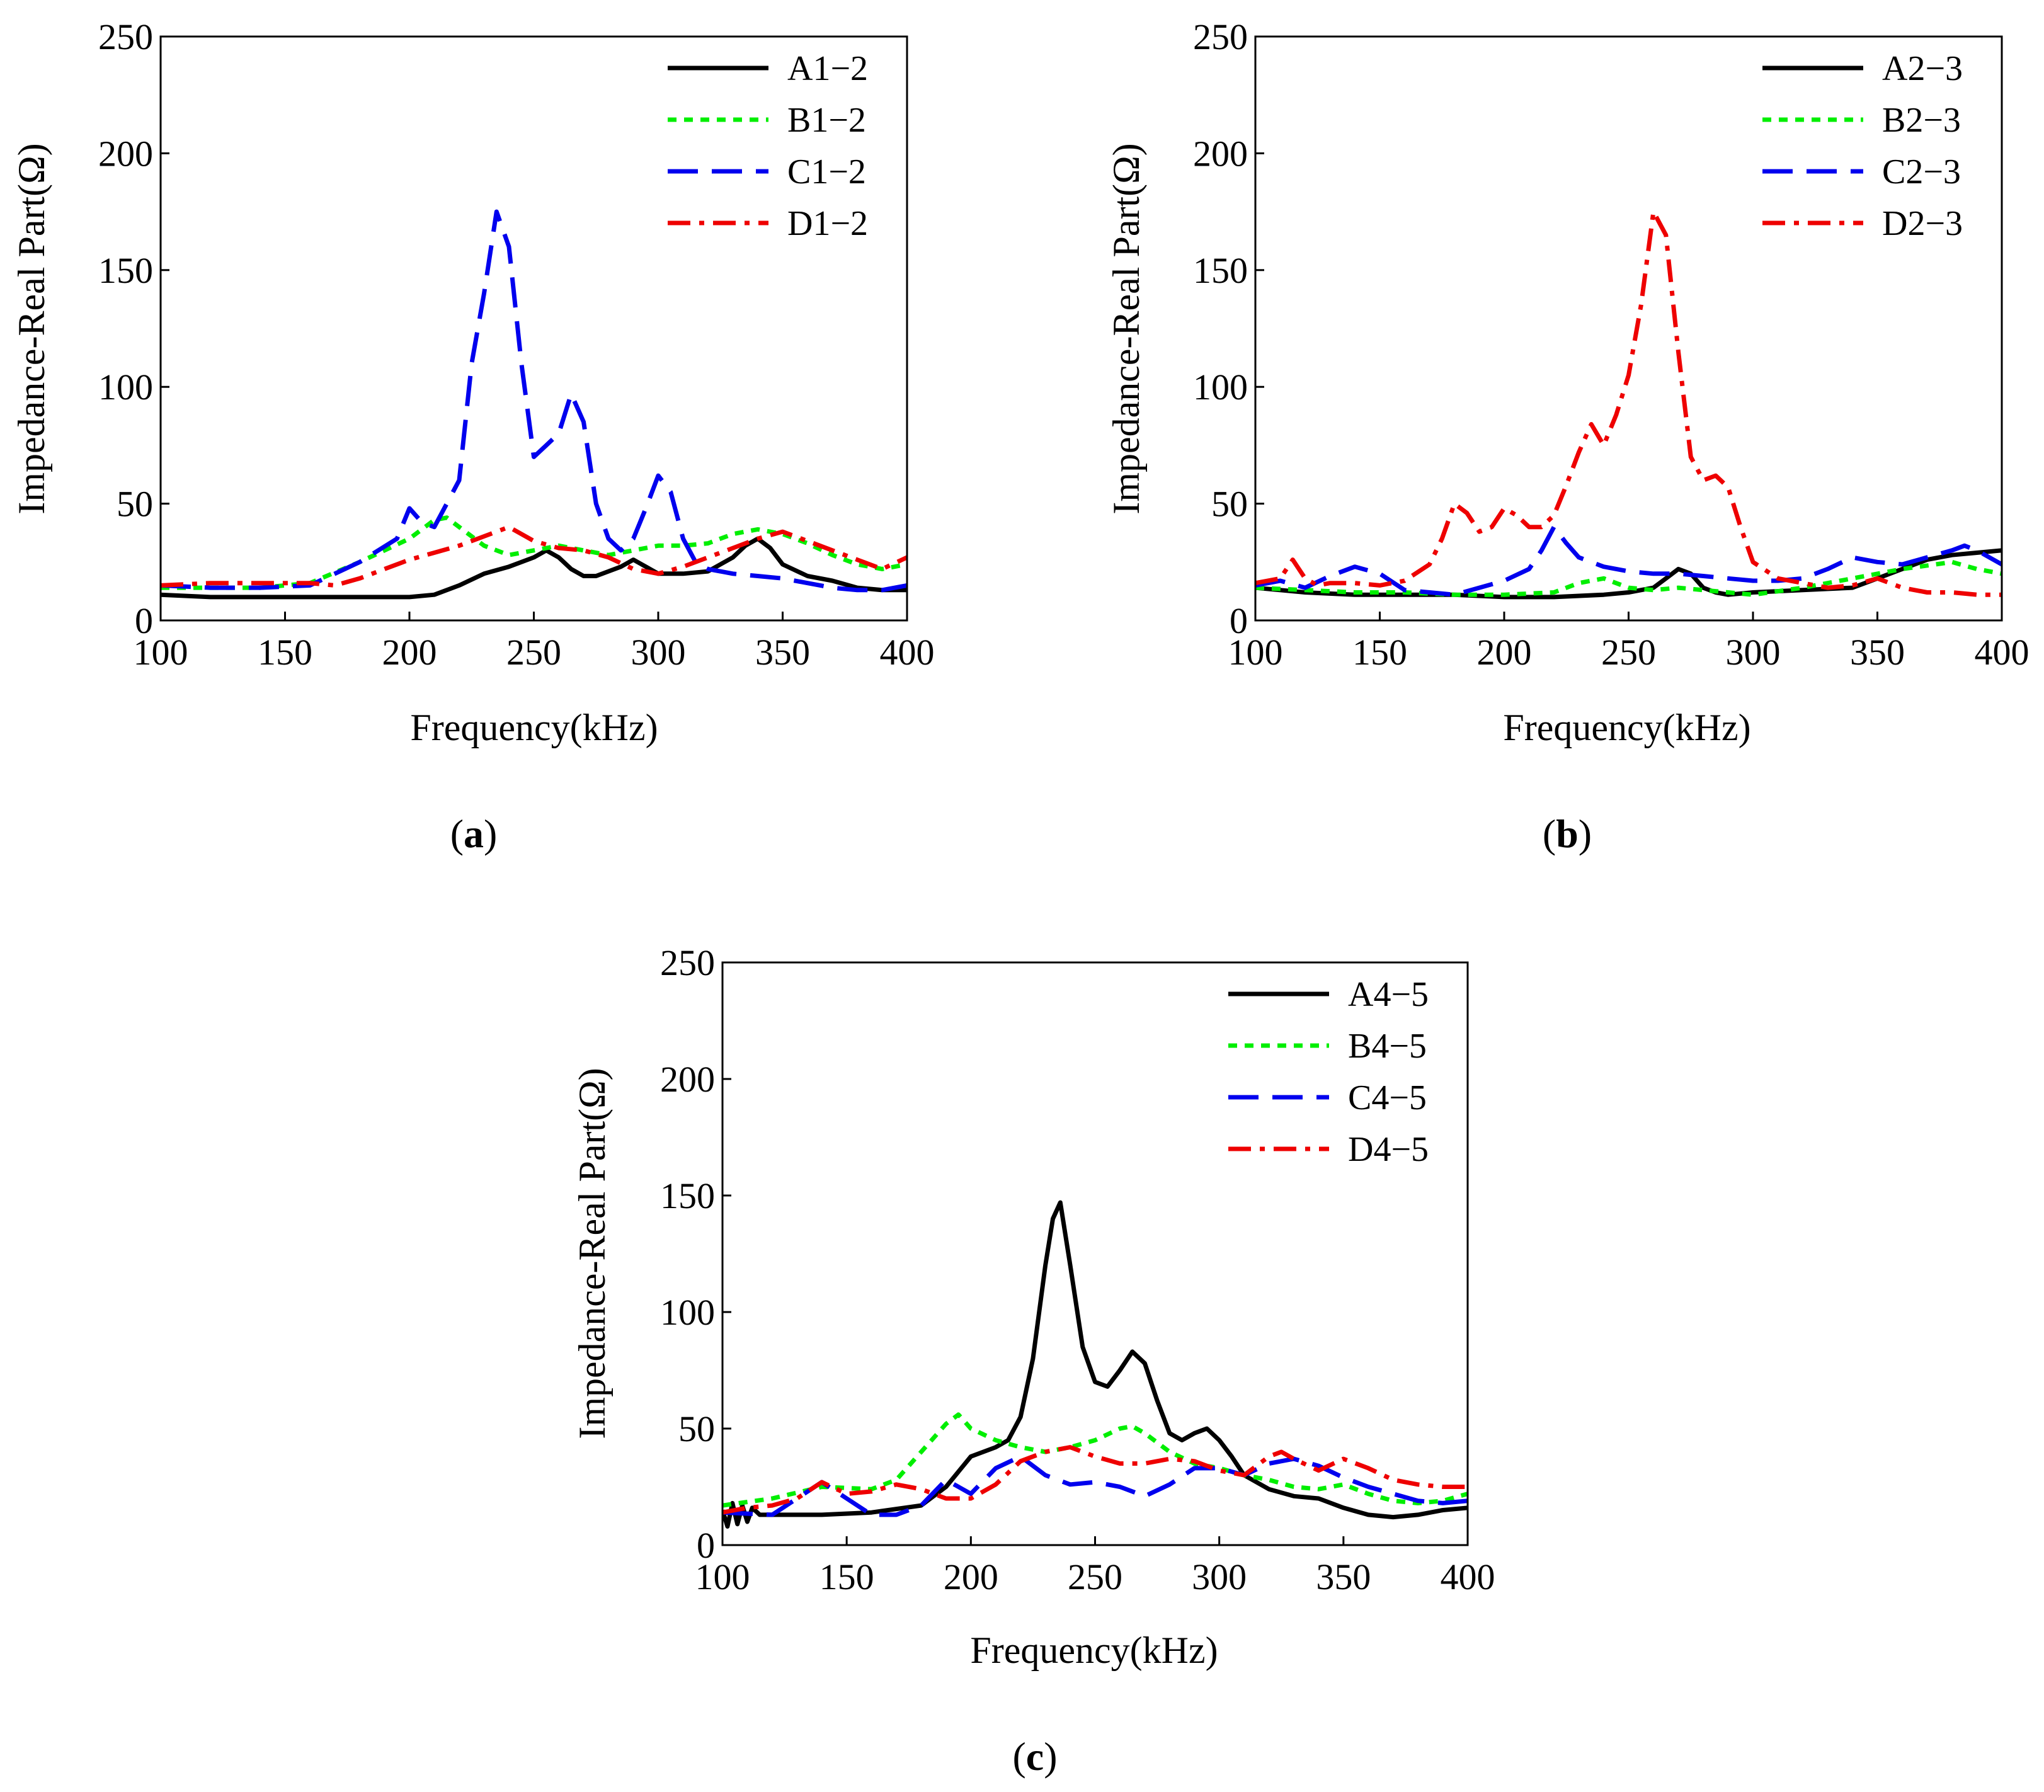 The height and width of the screenshot is (1792, 2044). I want to click on series-line-D1−2, so click(534, 556).